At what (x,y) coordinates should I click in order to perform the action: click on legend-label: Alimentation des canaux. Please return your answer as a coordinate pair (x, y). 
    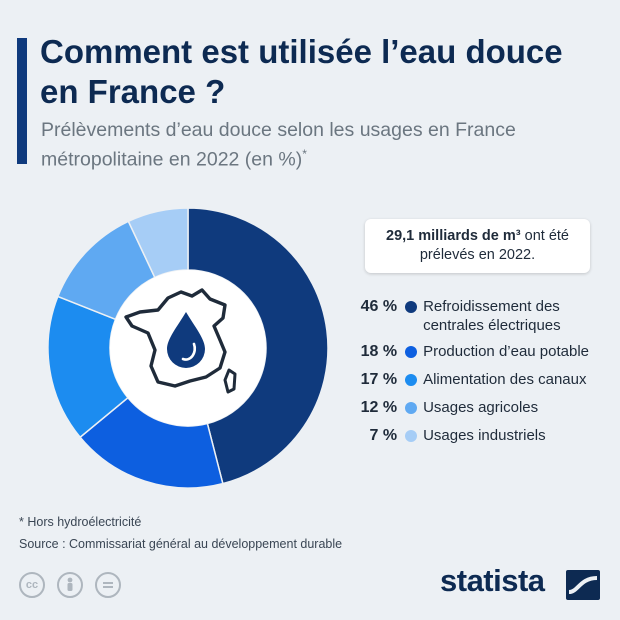
    Looking at the image, I should click on (505, 379).